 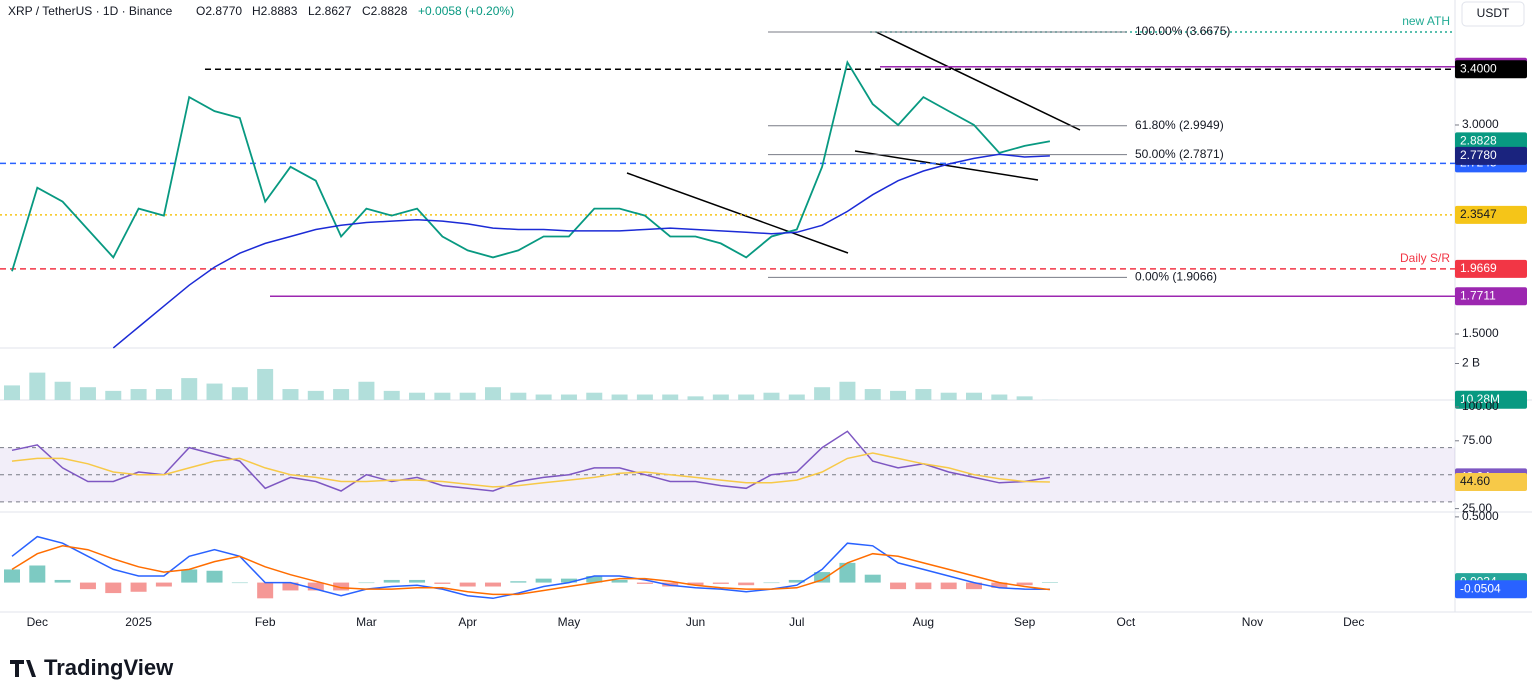 What do you see at coordinates (1426, 21) in the screenshot?
I see `level-note: new ATH` at bounding box center [1426, 21].